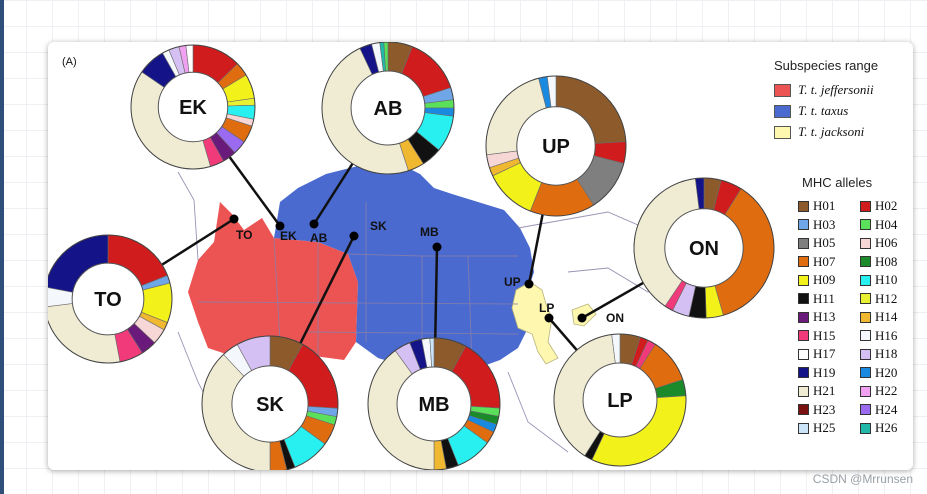  I want to click on pie-label: MB, so click(433, 405).